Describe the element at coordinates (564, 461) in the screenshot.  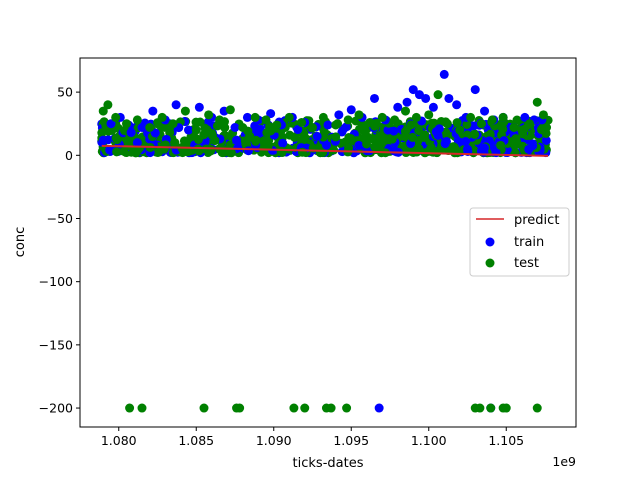
I see `x-axis-offset-label: 1e9` at that location.